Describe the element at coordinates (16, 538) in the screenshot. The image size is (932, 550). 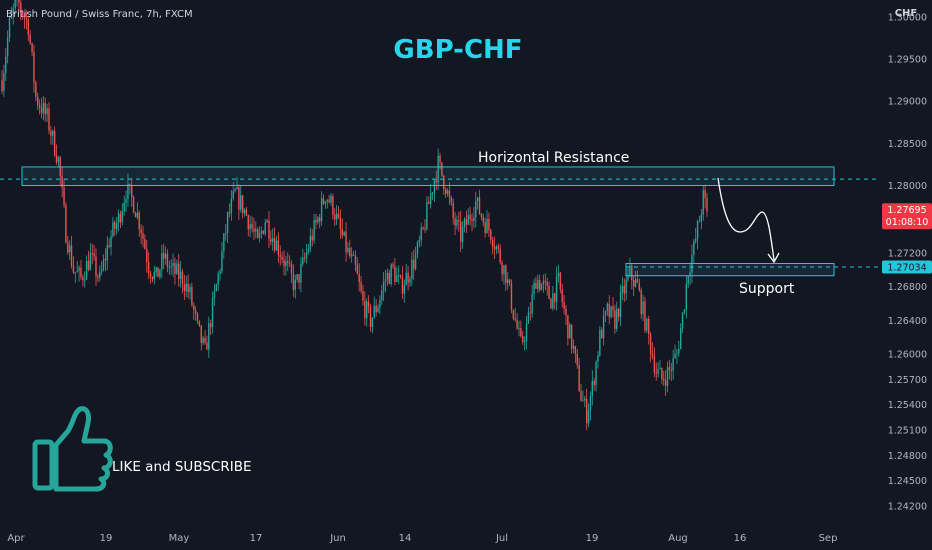
I see `time-tick-label: Apr` at that location.